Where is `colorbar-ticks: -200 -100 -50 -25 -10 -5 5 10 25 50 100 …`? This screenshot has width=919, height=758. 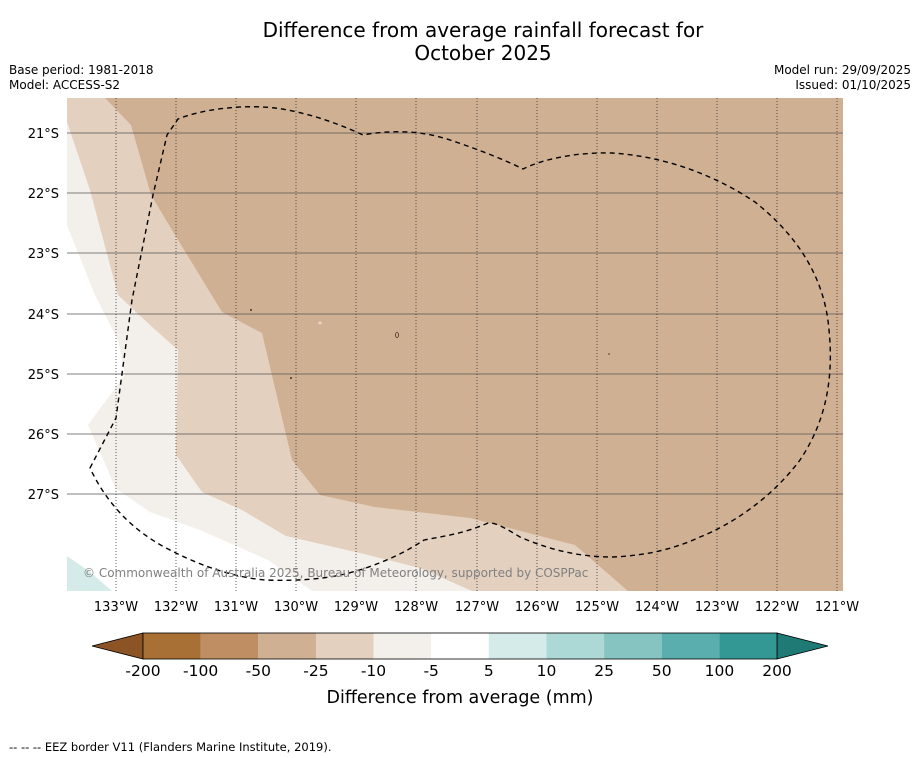
colorbar-ticks: -200 -100 -50 -25 -10 -5 5 10 25 50 100 … is located at coordinates (458, 671).